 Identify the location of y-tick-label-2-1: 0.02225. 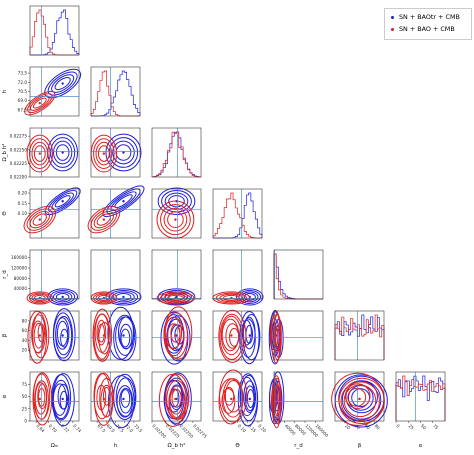
(19, 163).